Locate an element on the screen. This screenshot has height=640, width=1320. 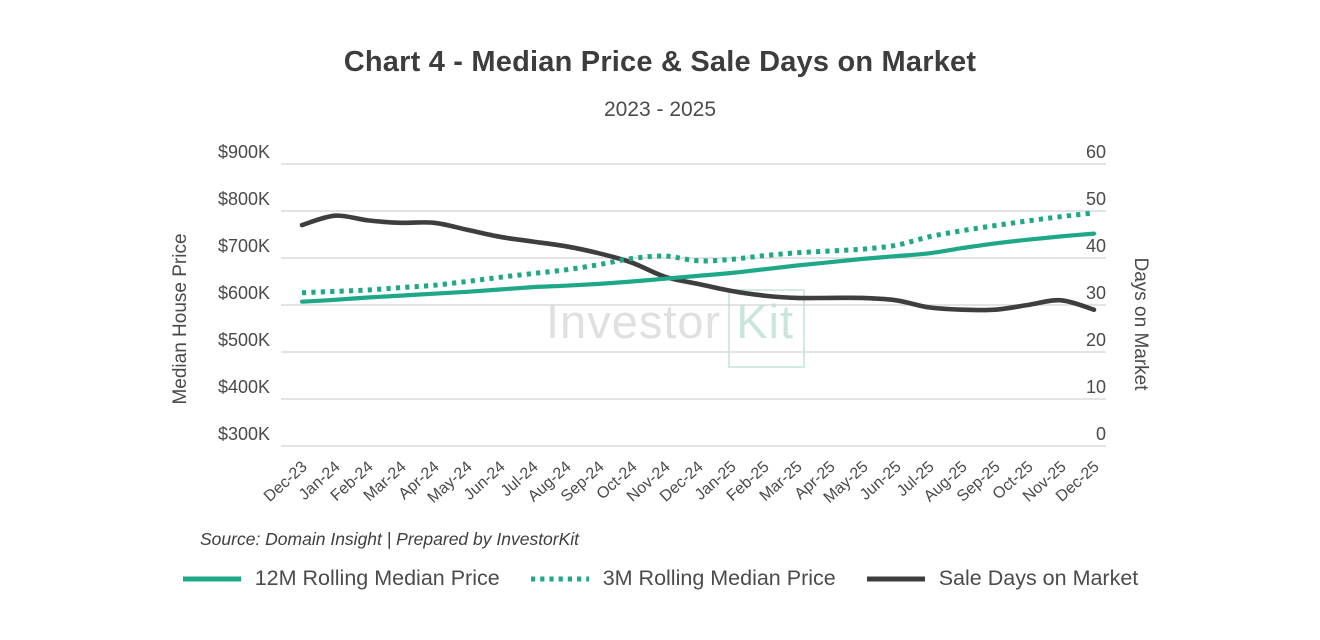
legend-item-12m-rolling-median: 12M Rolling Median Price is located at coordinates (341, 578).